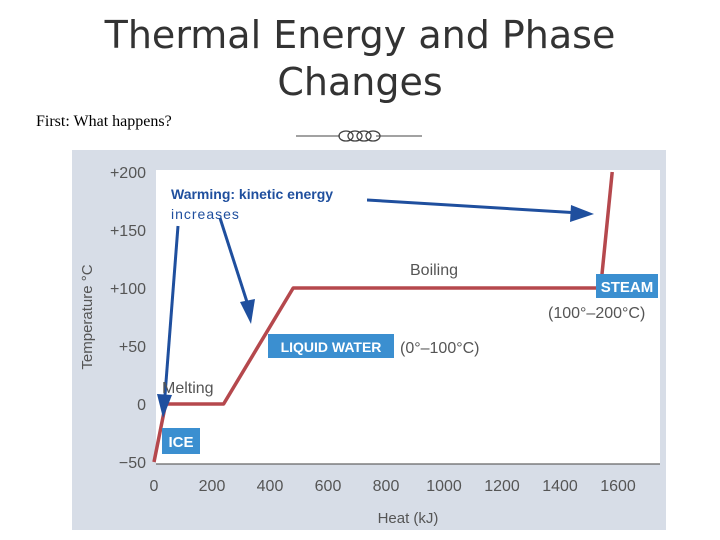 The height and width of the screenshot is (540, 720). I want to click on y-tick-labels: +200 +150 +100 +50 0 −50, so click(128, 318).